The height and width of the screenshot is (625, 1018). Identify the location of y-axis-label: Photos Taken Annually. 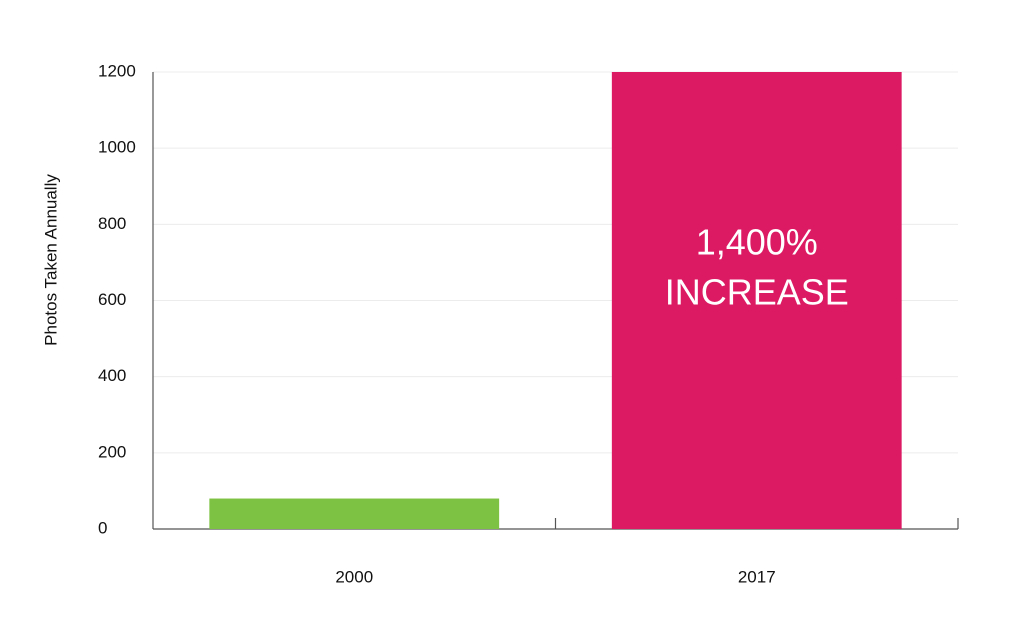
(50, 260).